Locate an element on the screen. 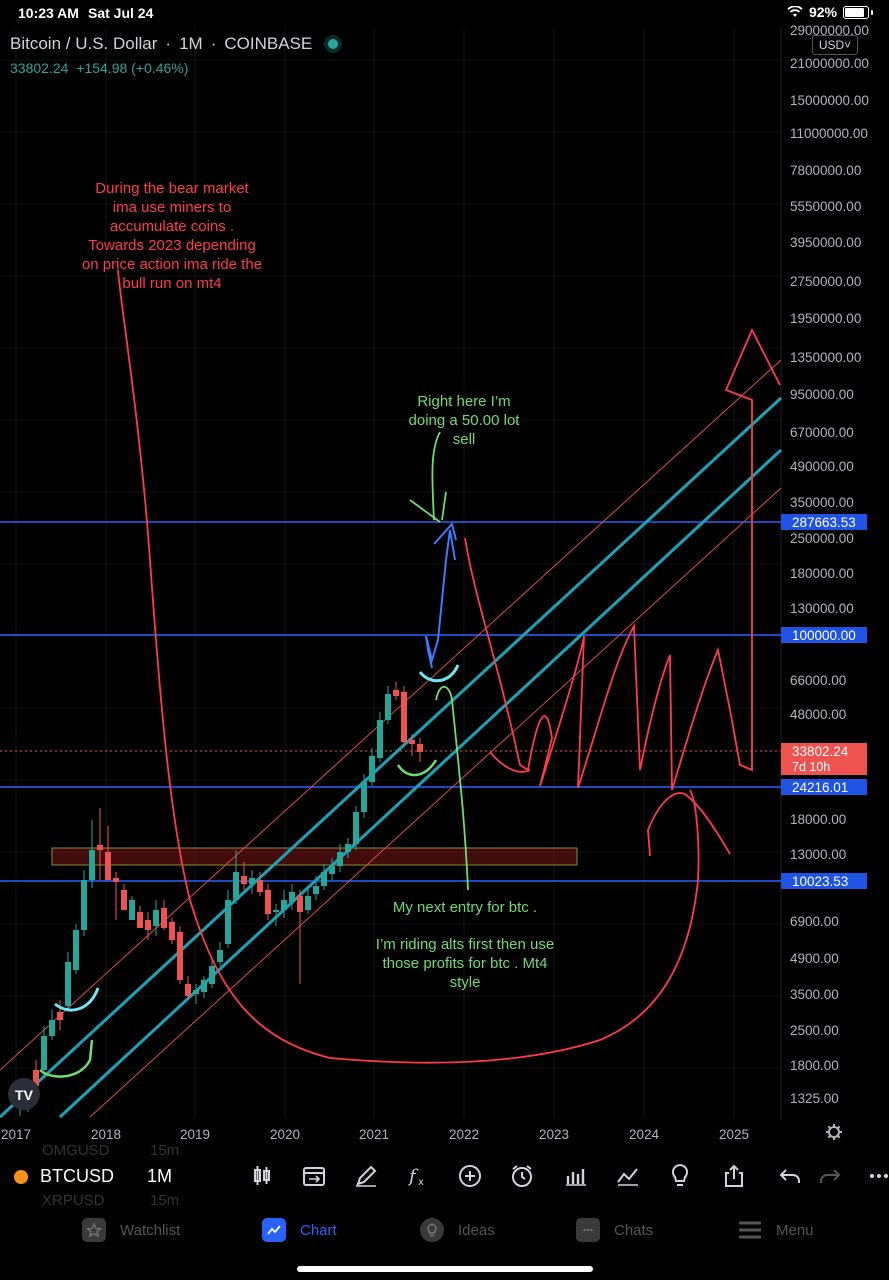 The height and width of the screenshot is (1280, 889). annotation-red-note-line: bull run on mt4 is located at coordinates (171, 283).